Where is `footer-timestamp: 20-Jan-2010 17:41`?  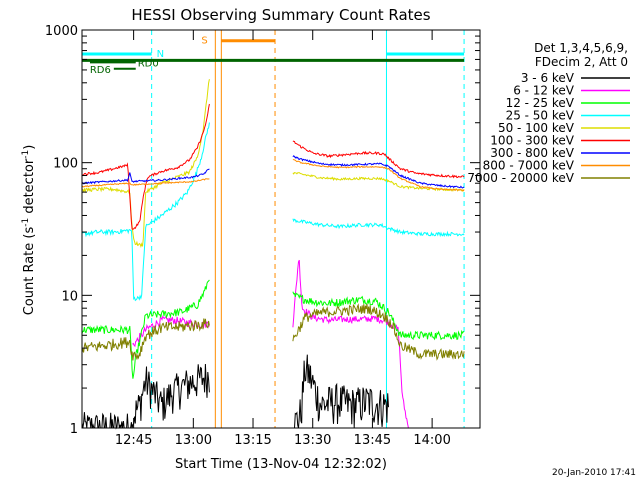
footer-timestamp: 20-Jan-2010 17:41 is located at coordinates (594, 473).